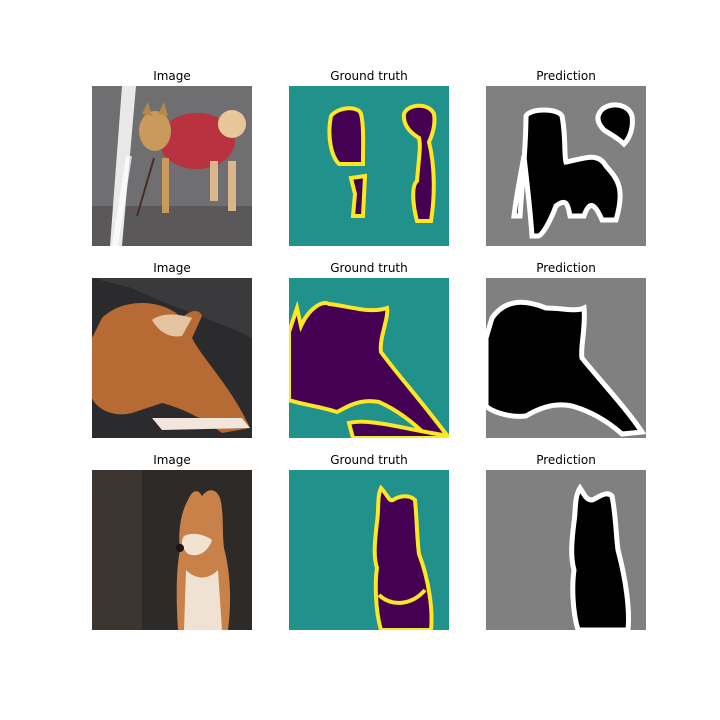 This screenshot has width=720, height=720. Describe the element at coordinates (369, 166) in the screenshot. I see `row1-ground-truth-mask` at that location.